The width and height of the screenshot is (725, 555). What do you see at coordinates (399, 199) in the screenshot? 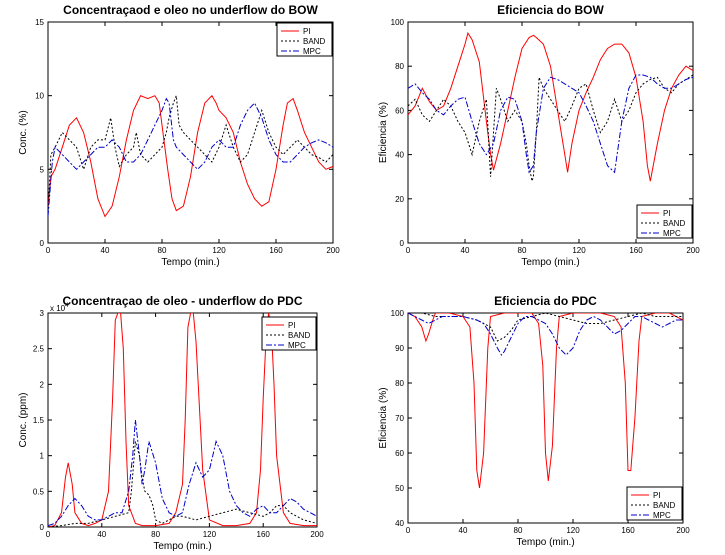
I see `y-tick-label: 20` at bounding box center [399, 199].